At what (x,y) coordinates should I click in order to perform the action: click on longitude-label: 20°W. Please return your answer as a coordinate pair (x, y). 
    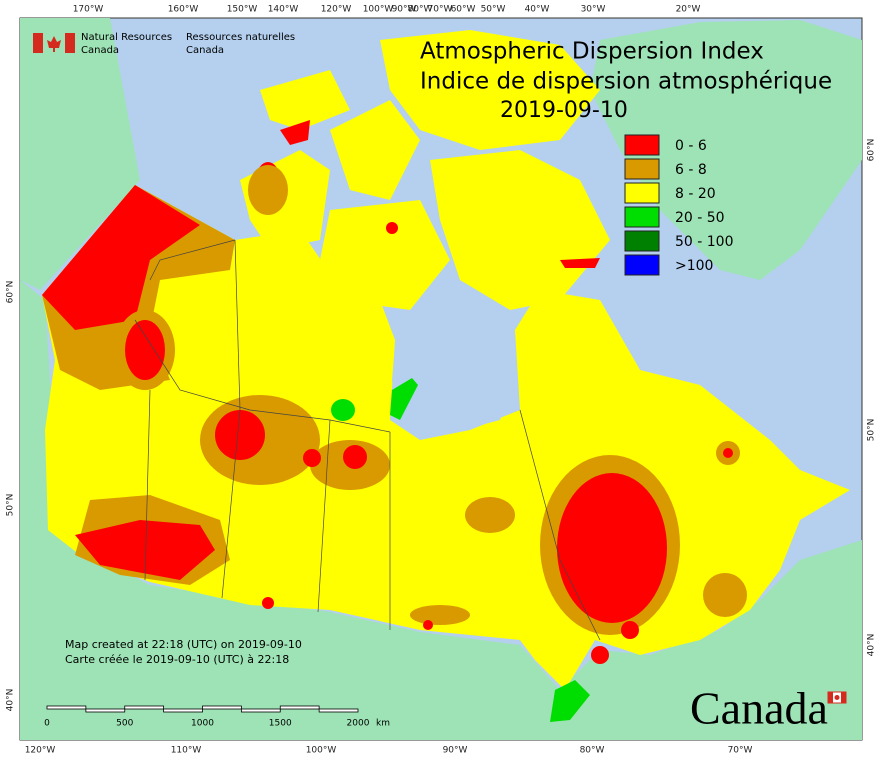
    Looking at the image, I should click on (688, 10).